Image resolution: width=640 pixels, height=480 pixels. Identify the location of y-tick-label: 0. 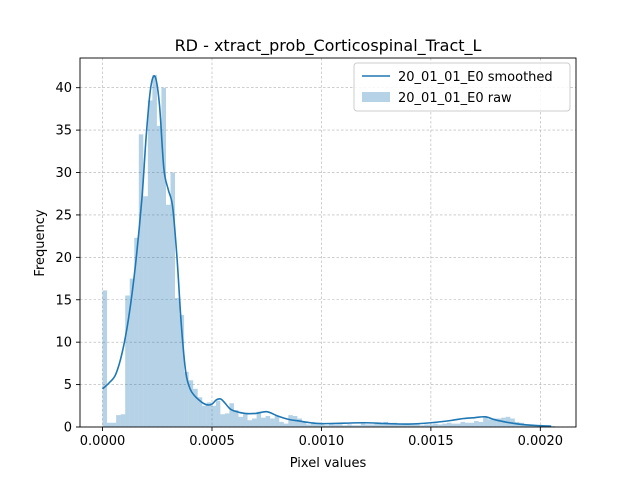
(68, 428).